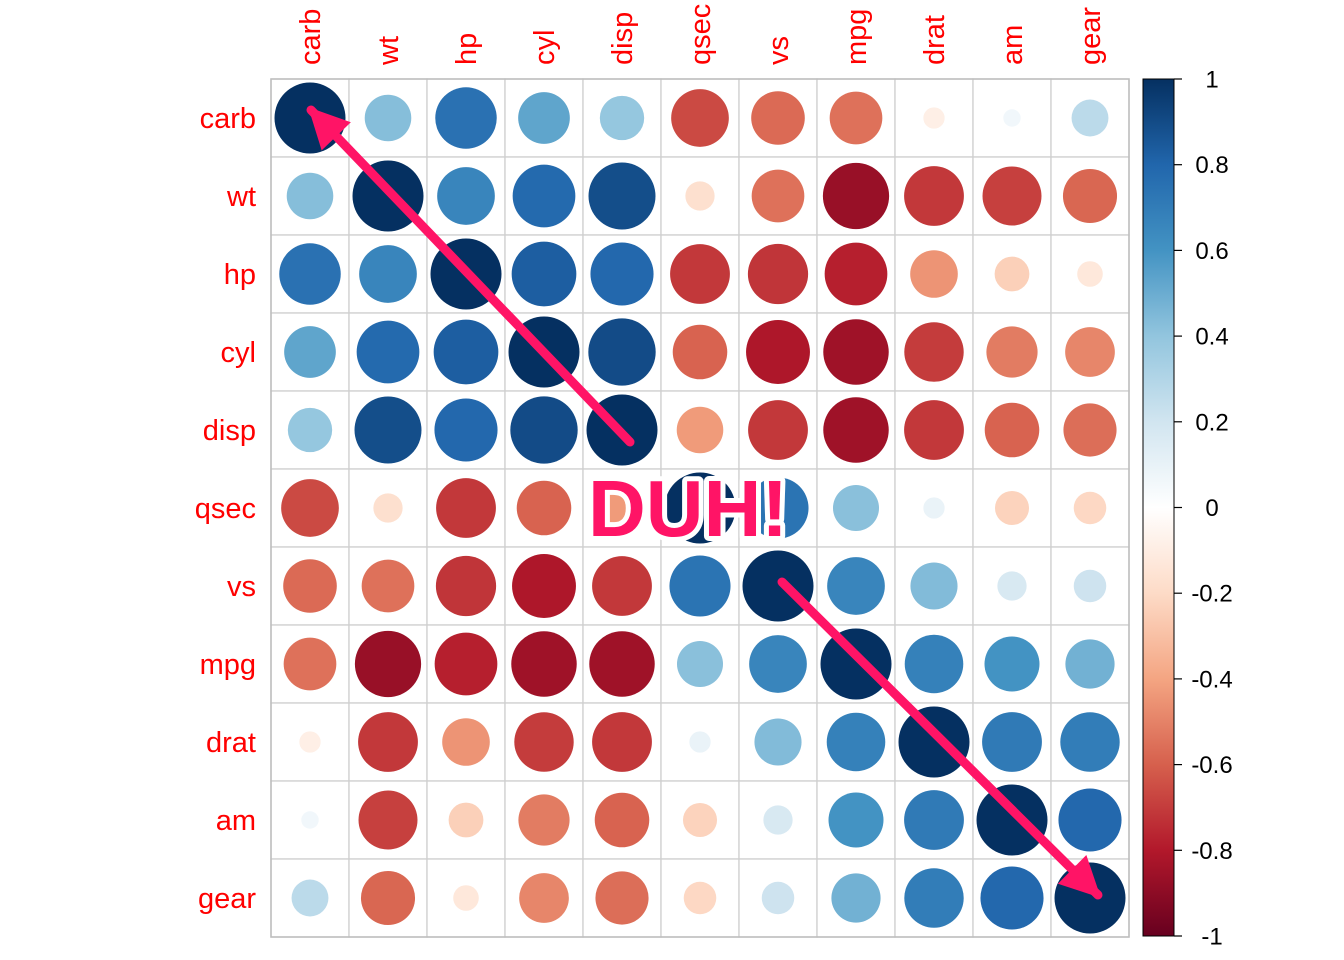  Describe the element at coordinates (934, 352) in the screenshot. I see `corr-circle-cyl-drat` at that location.